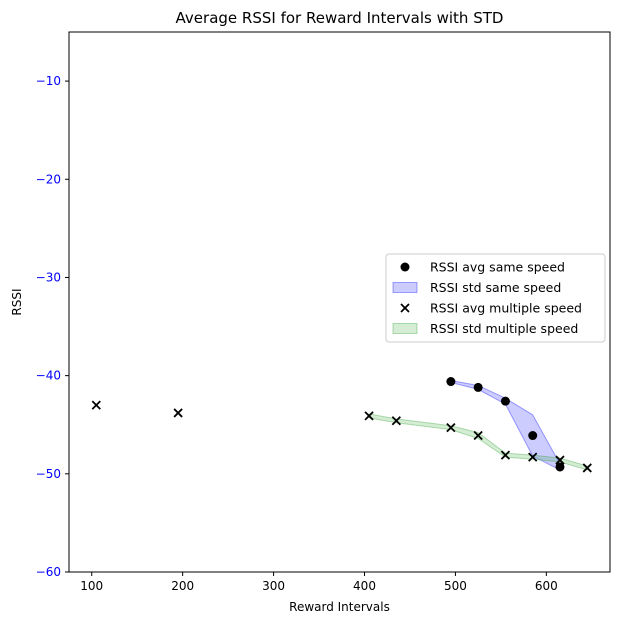 The height and width of the screenshot is (624, 621). Describe the element at coordinates (48, 572) in the screenshot. I see `y-tick-label: −60` at that location.